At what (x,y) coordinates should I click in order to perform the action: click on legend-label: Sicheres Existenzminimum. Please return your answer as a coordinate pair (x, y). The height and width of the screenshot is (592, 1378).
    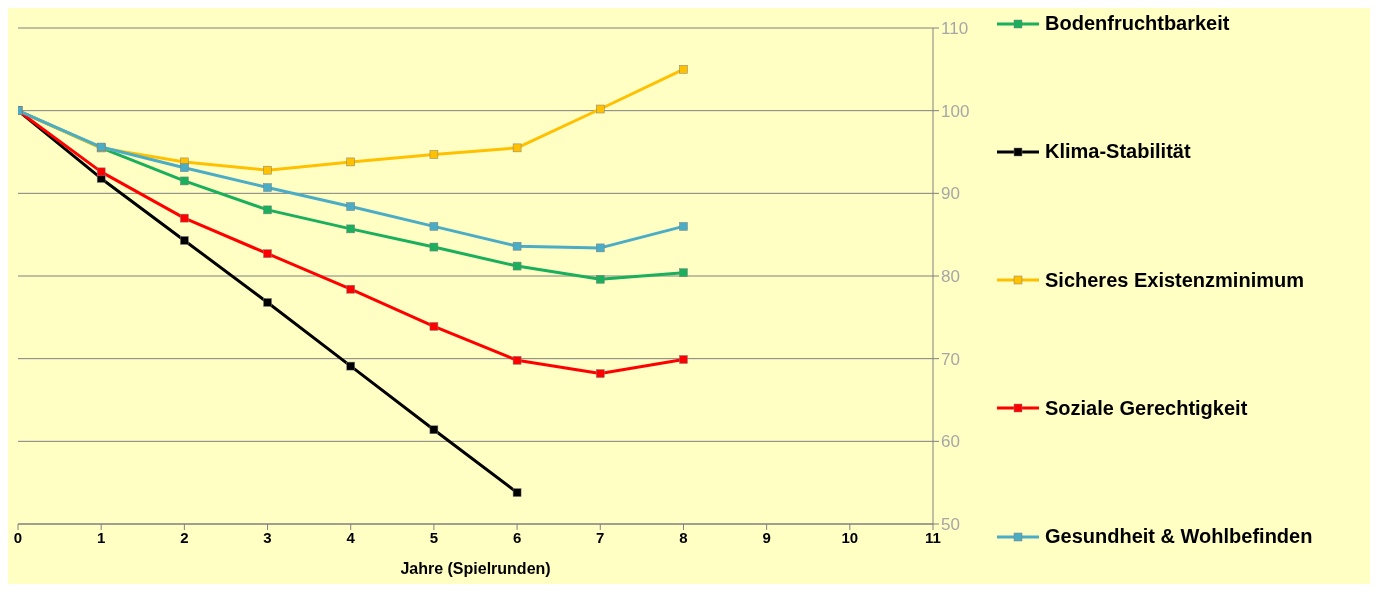
    Looking at the image, I should click on (1174, 280).